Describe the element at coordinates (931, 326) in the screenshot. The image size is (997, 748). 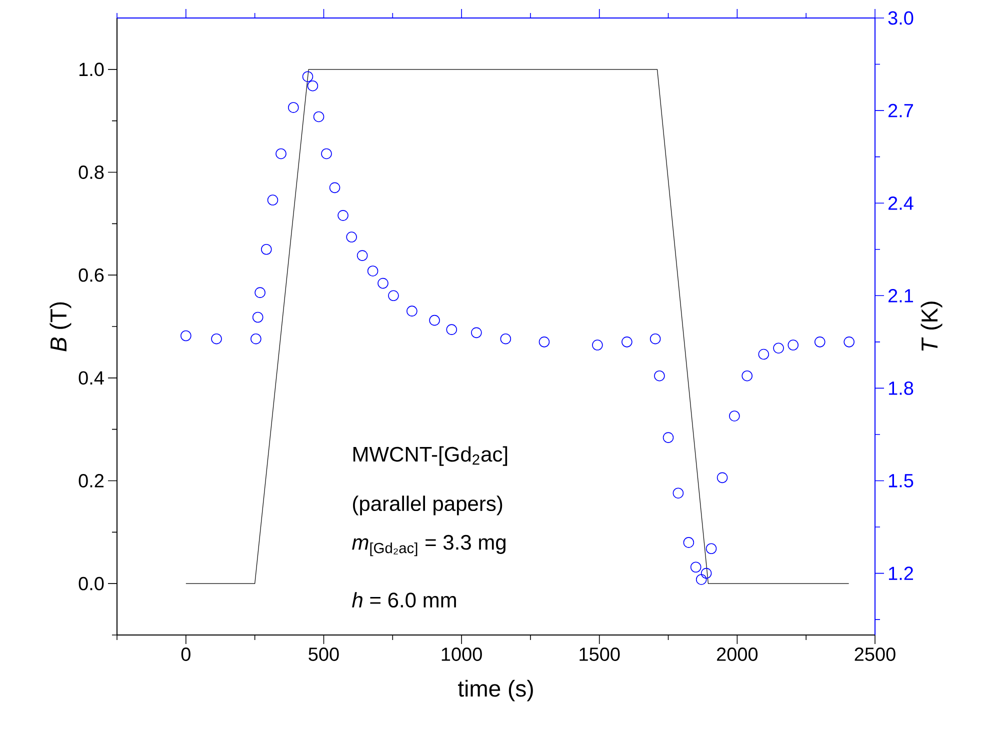
I see `y2-axis-title: T (K)` at that location.